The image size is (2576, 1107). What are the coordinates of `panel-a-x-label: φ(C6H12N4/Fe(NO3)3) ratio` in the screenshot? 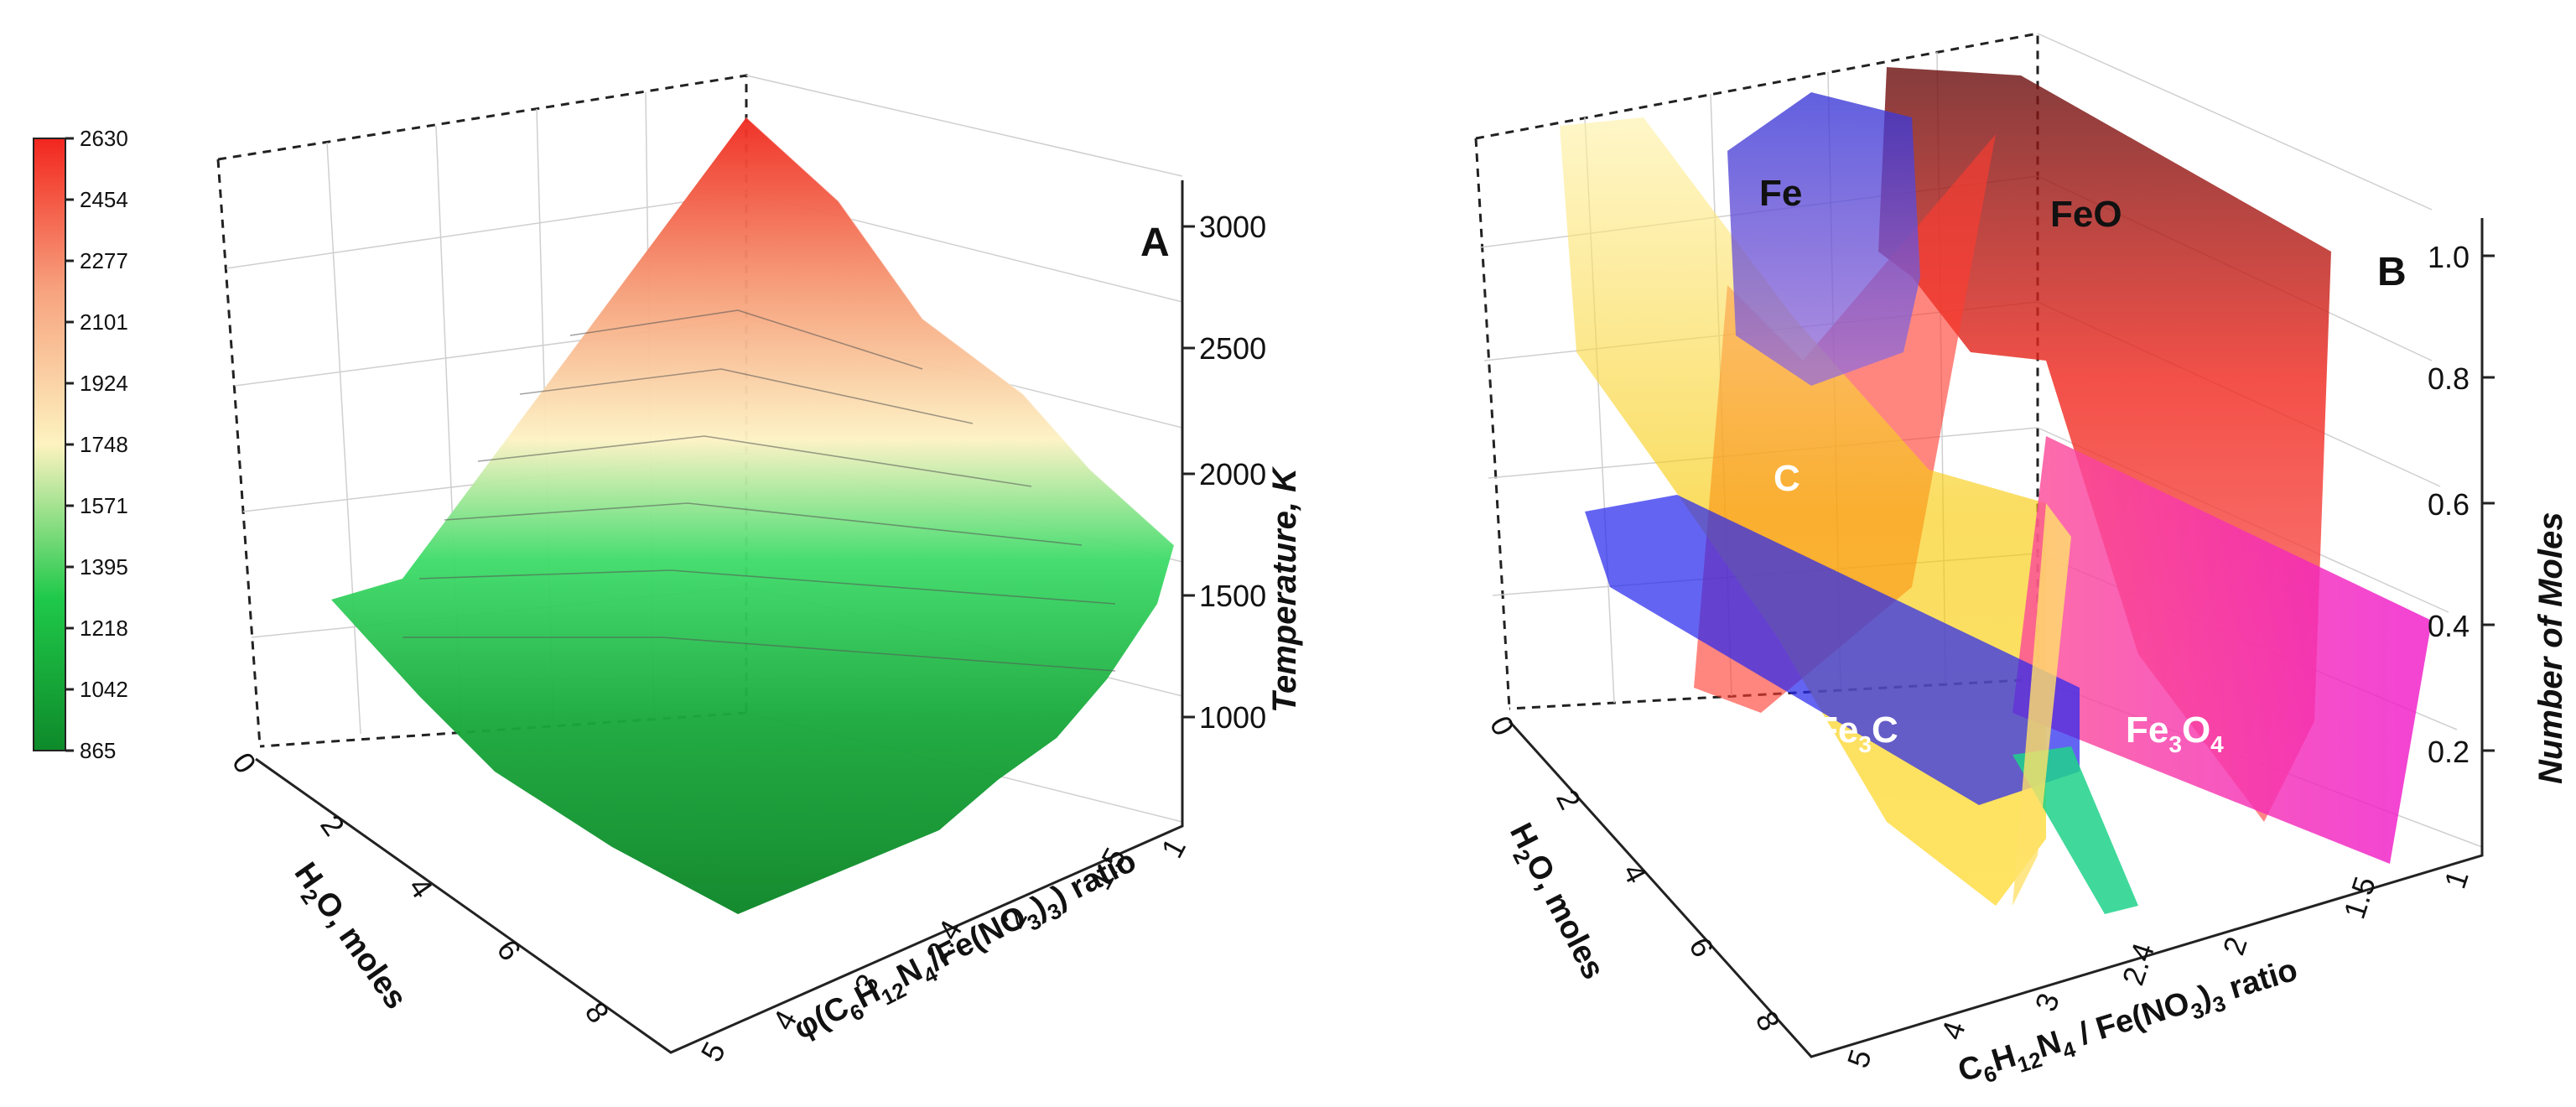 It's located at (966, 947).